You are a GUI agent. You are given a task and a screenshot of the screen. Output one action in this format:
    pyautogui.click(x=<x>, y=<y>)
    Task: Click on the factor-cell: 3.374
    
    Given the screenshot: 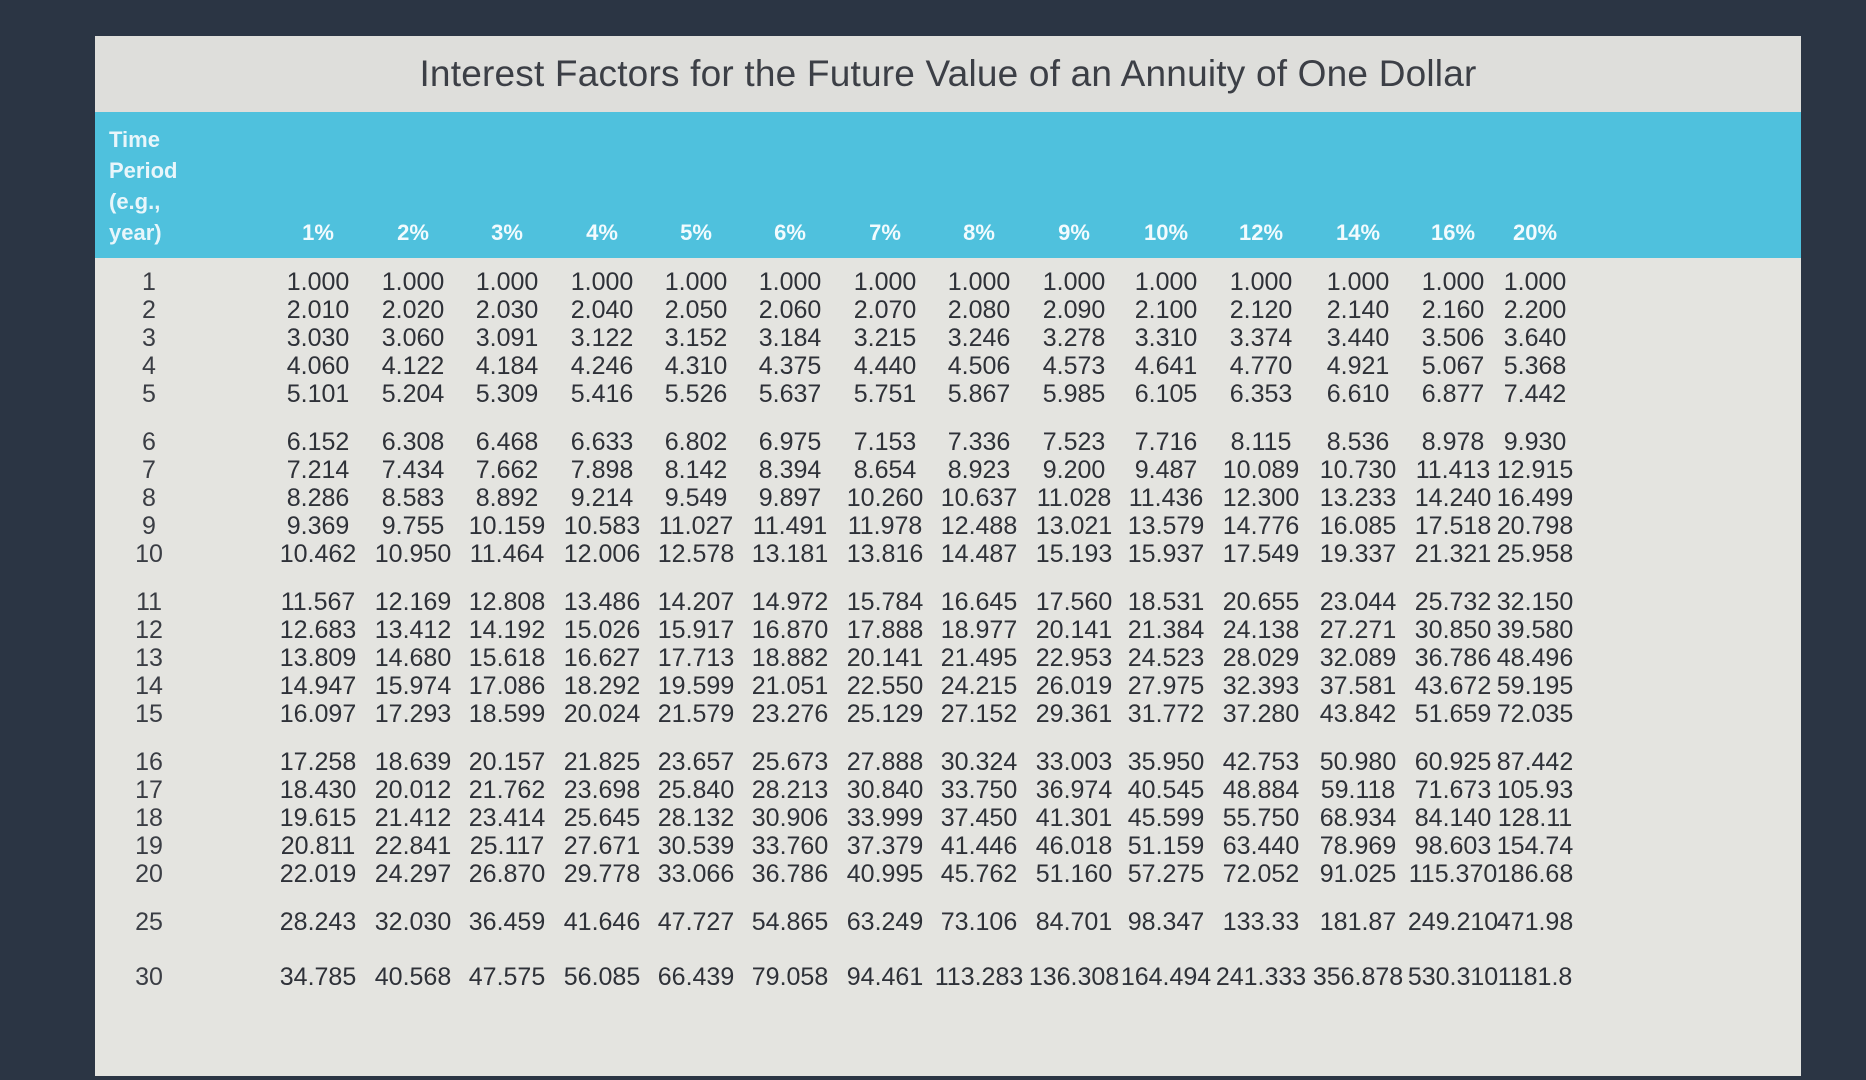 What is the action you would take?
    pyautogui.click(x=1261, y=338)
    